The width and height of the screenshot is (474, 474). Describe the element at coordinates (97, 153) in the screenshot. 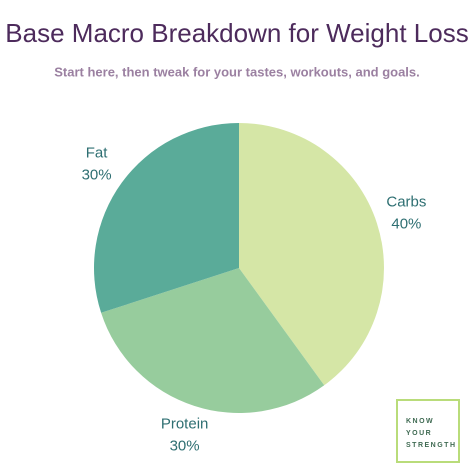

I see `slice-label: Fat` at that location.